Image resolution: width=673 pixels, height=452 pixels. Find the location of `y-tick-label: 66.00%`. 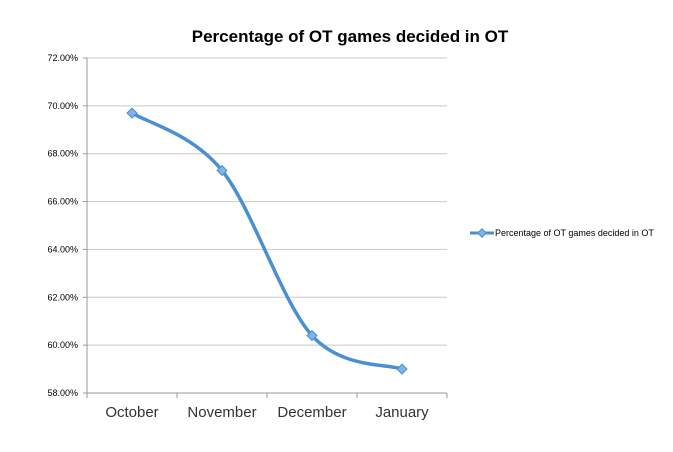

y-tick-label: 66.00% is located at coordinates (62, 202).